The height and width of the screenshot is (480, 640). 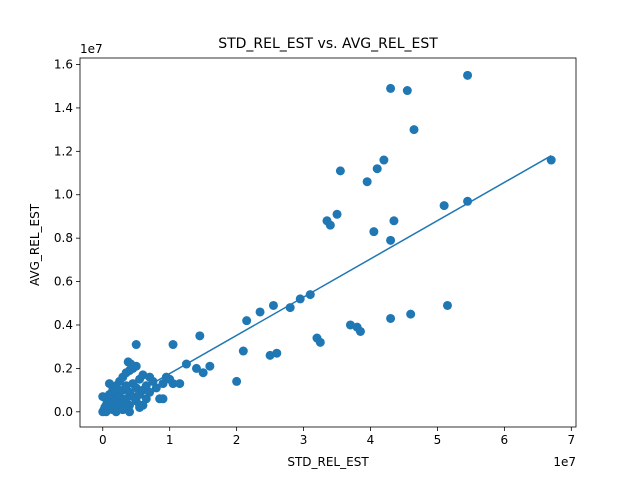 What do you see at coordinates (63, 368) in the screenshot?
I see `y-tick-label: 0.2` at bounding box center [63, 368].